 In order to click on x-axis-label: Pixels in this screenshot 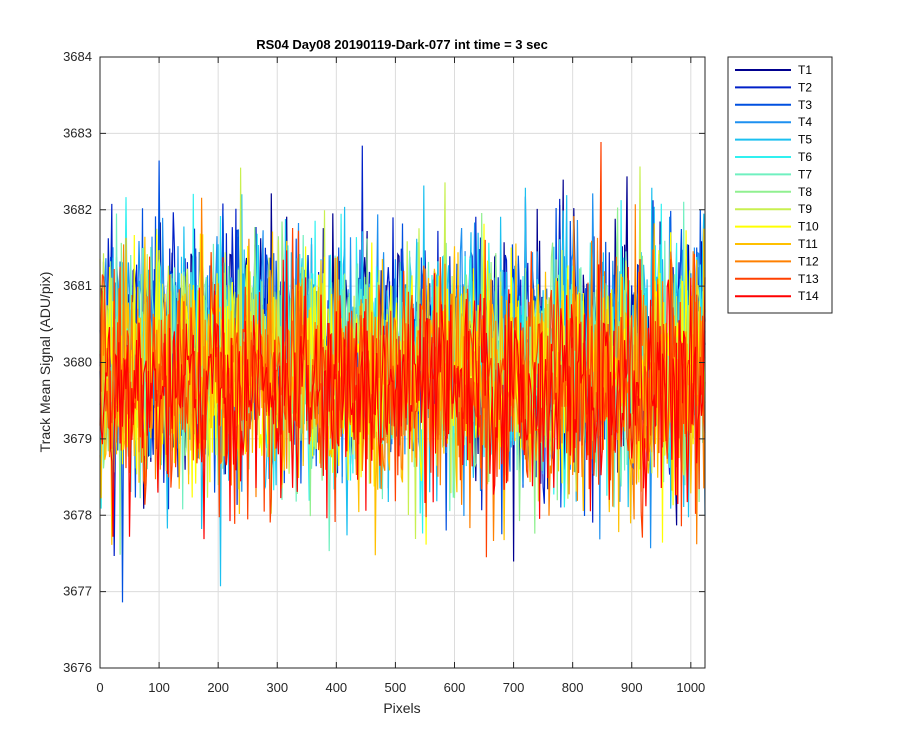, I will do `click(401, 708)`.